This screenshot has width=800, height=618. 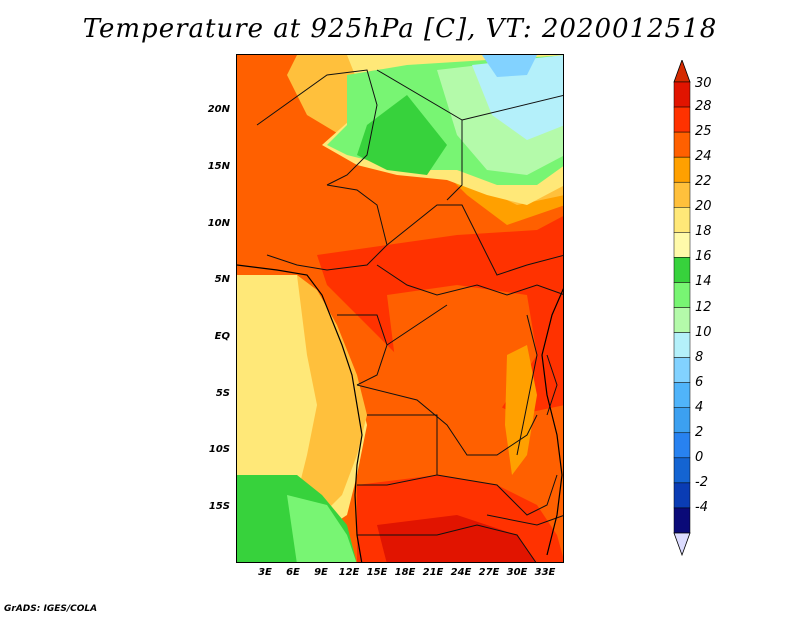 I want to click on lon-label: 6E, so click(x=293, y=572).